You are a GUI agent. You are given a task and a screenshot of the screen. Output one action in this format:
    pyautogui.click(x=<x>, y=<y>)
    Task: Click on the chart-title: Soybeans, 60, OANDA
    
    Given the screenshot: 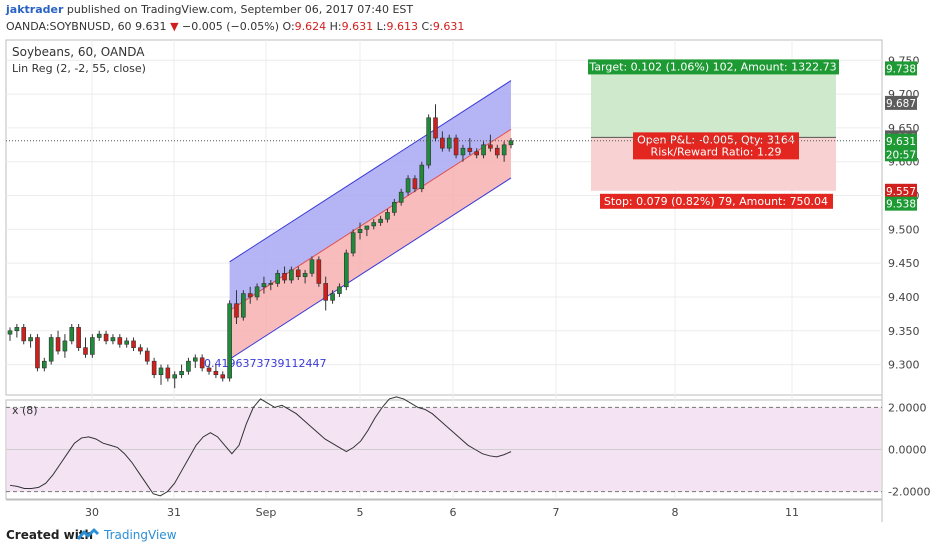 What is the action you would take?
    pyautogui.click(x=78, y=52)
    